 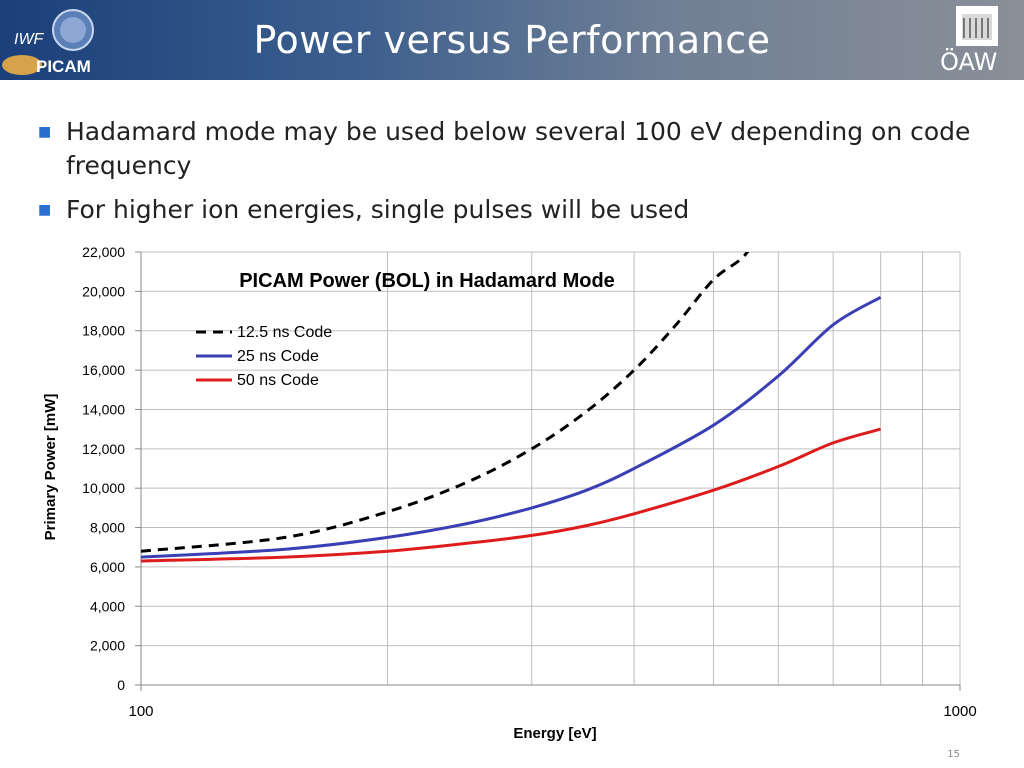 What do you see at coordinates (140, 711) in the screenshot?
I see `x-tick-label: 100` at bounding box center [140, 711].